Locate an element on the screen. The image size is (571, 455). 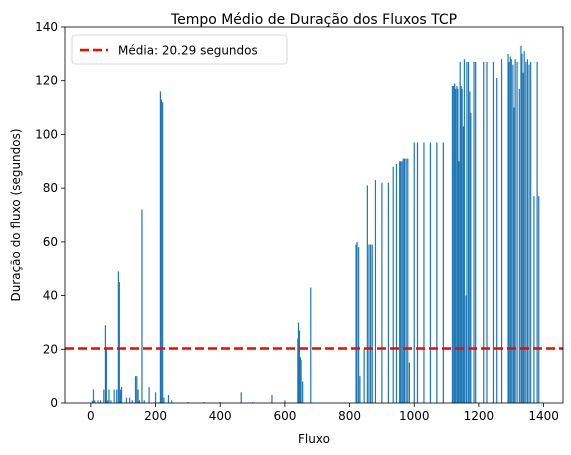
y-axis: 0 20 40 60 80 100 120 140 is located at coordinates (50, 215).